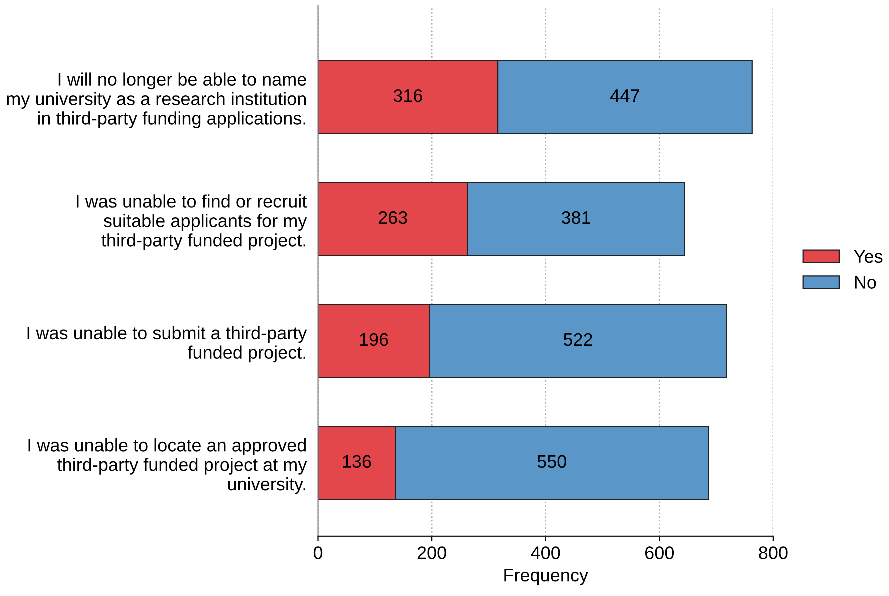 The width and height of the screenshot is (889, 596). Describe the element at coordinates (374, 339) in the screenshot. I see `data-label: 196` at that location.